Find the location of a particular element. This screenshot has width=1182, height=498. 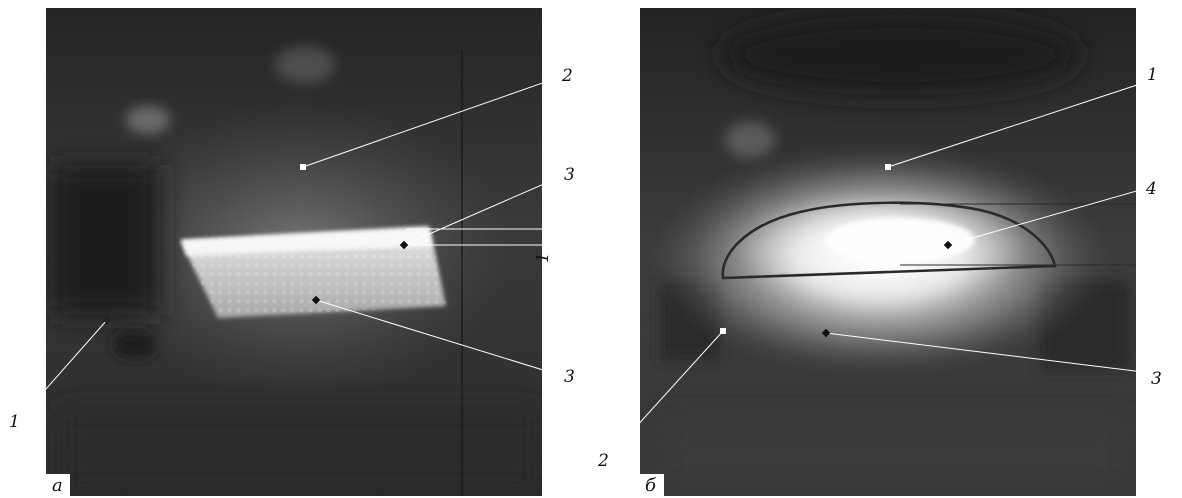

panel-b-tag: б is located at coordinates (651, 485).